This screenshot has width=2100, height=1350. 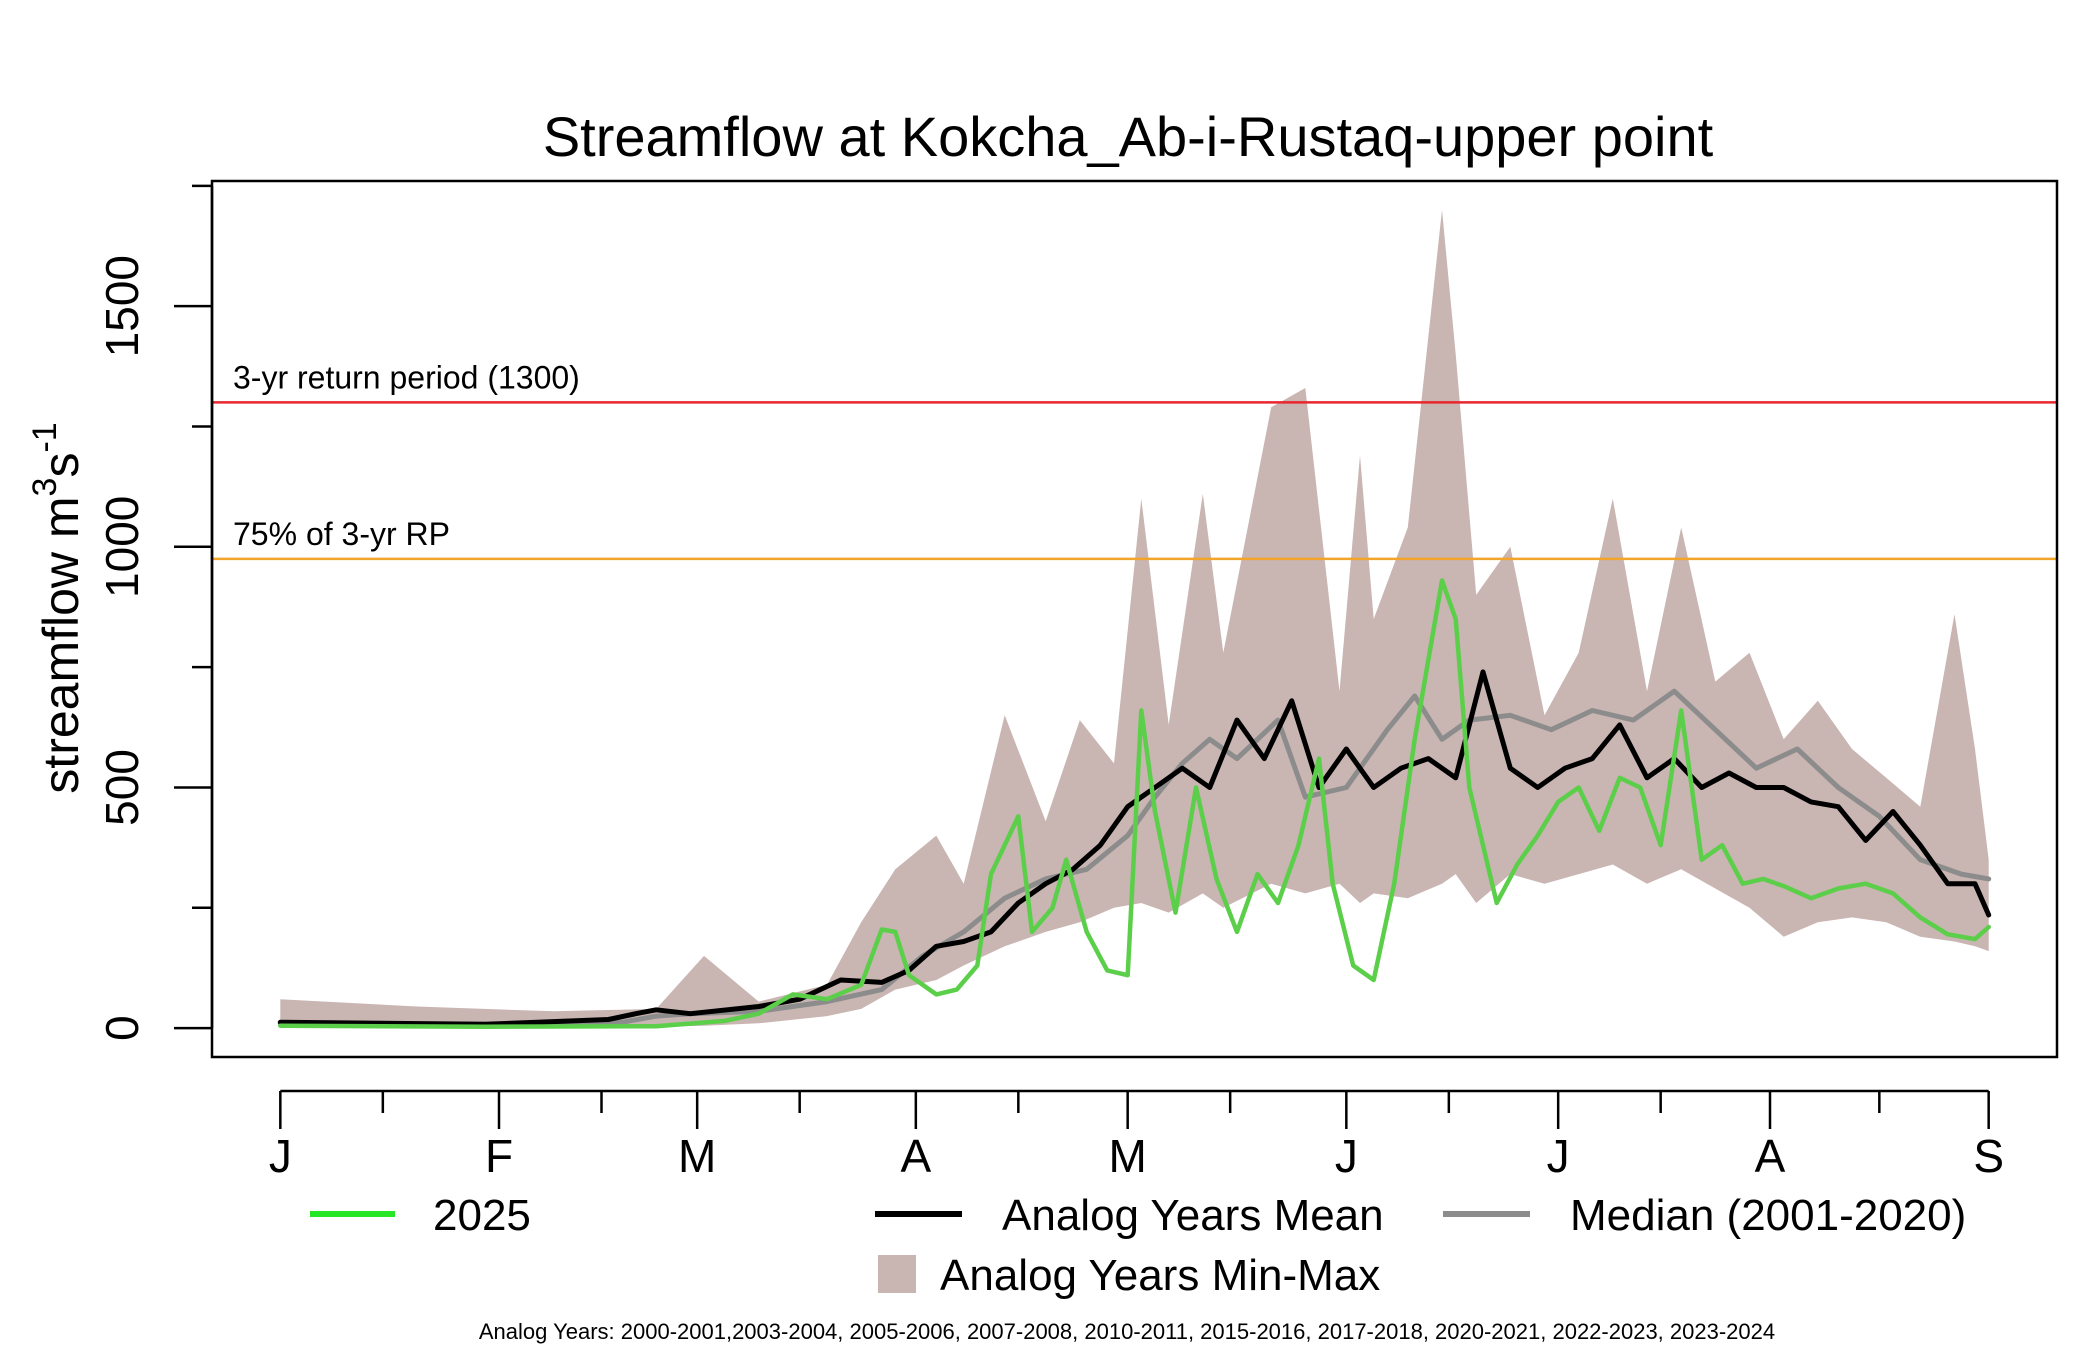 What do you see at coordinates (1134, 460) in the screenshot?
I see `reference-lines: 3-yr return period (1300) 75% of 3-yr RP` at bounding box center [1134, 460].